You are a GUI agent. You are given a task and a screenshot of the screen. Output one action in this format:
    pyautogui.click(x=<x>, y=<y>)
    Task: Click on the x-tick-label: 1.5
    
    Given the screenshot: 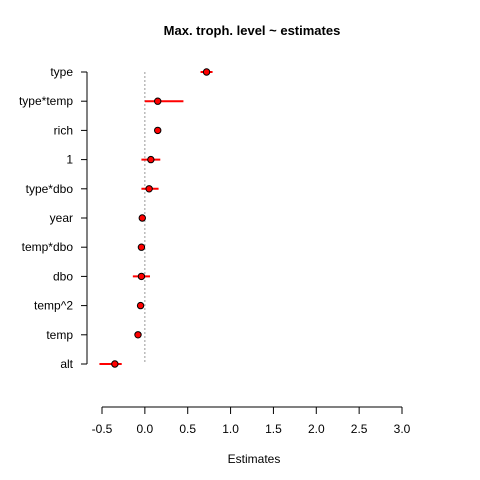 What is the action you would take?
    pyautogui.click(x=273, y=429)
    